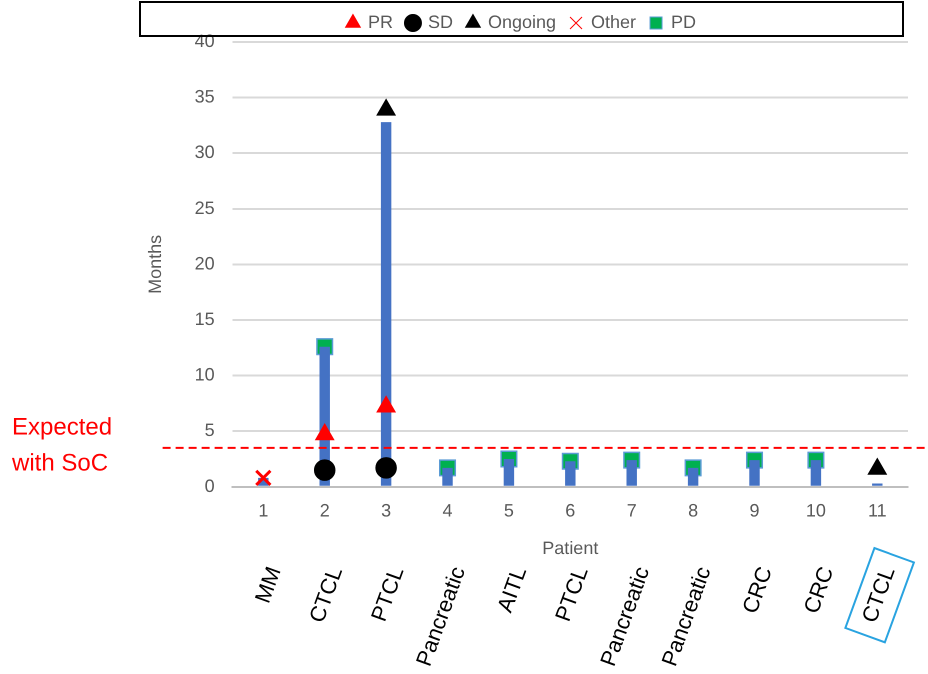 The width and height of the screenshot is (928, 674). I want to click on x-tick-label: 7, so click(631, 510).